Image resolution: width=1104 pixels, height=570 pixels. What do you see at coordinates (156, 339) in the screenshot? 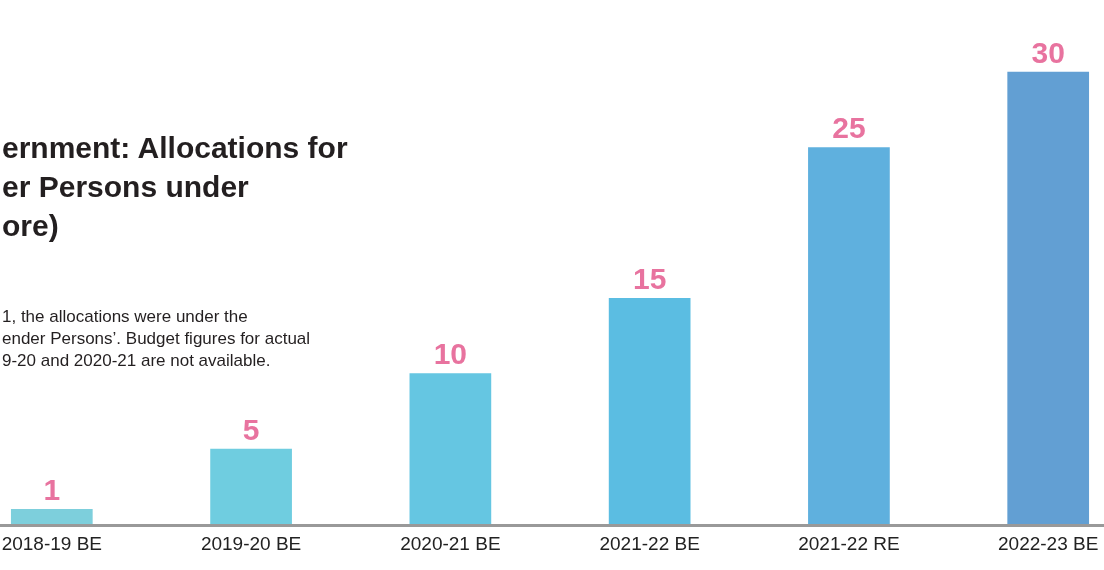
I see `text: 1, the allocations were under the ender Persons’. Budget figures for actual 9-20 and 2020-21 are not available.` at bounding box center [156, 339].